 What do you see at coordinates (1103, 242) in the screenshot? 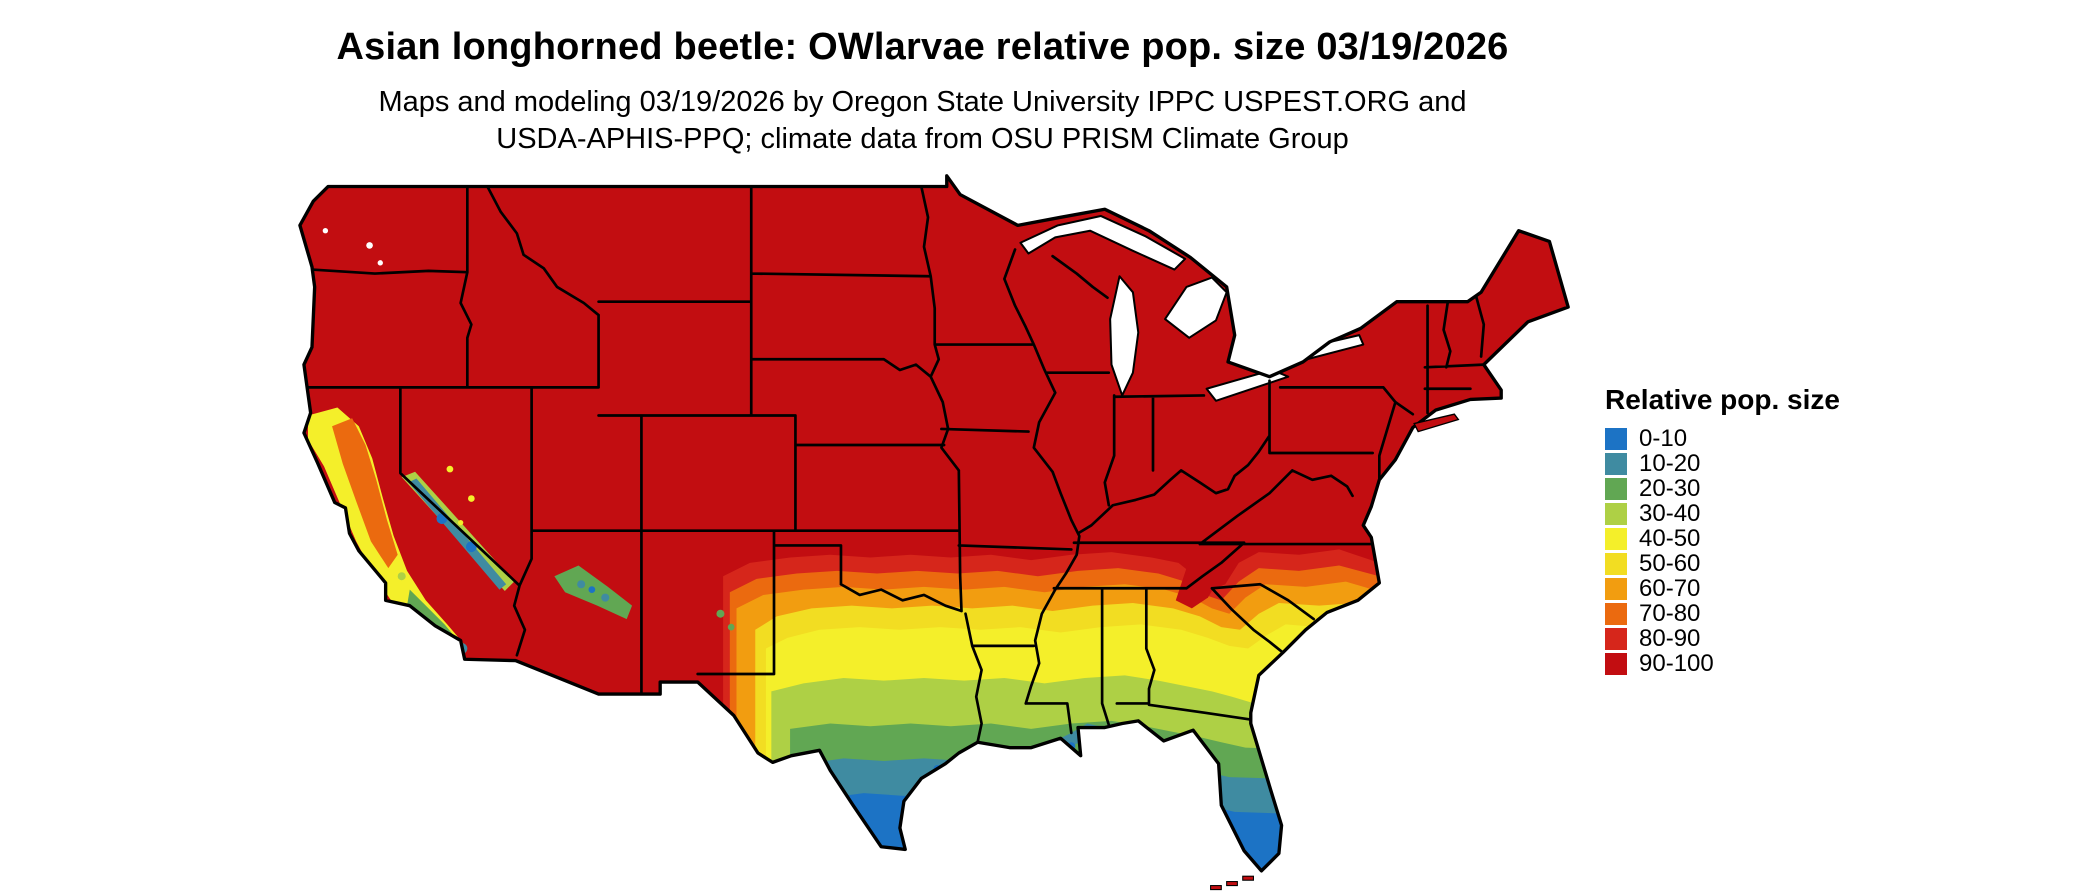
I see `lake-superior` at bounding box center [1103, 242].